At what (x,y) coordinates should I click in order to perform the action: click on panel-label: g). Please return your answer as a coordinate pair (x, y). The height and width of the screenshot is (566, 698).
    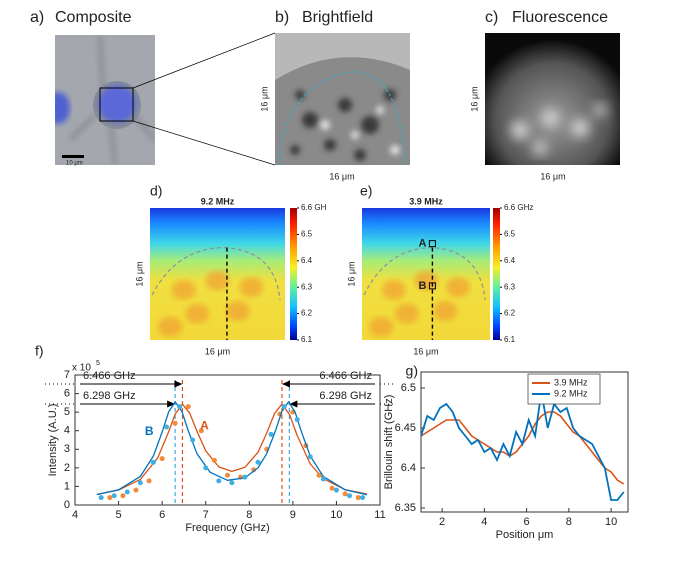
    Looking at the image, I should click on (412, 371).